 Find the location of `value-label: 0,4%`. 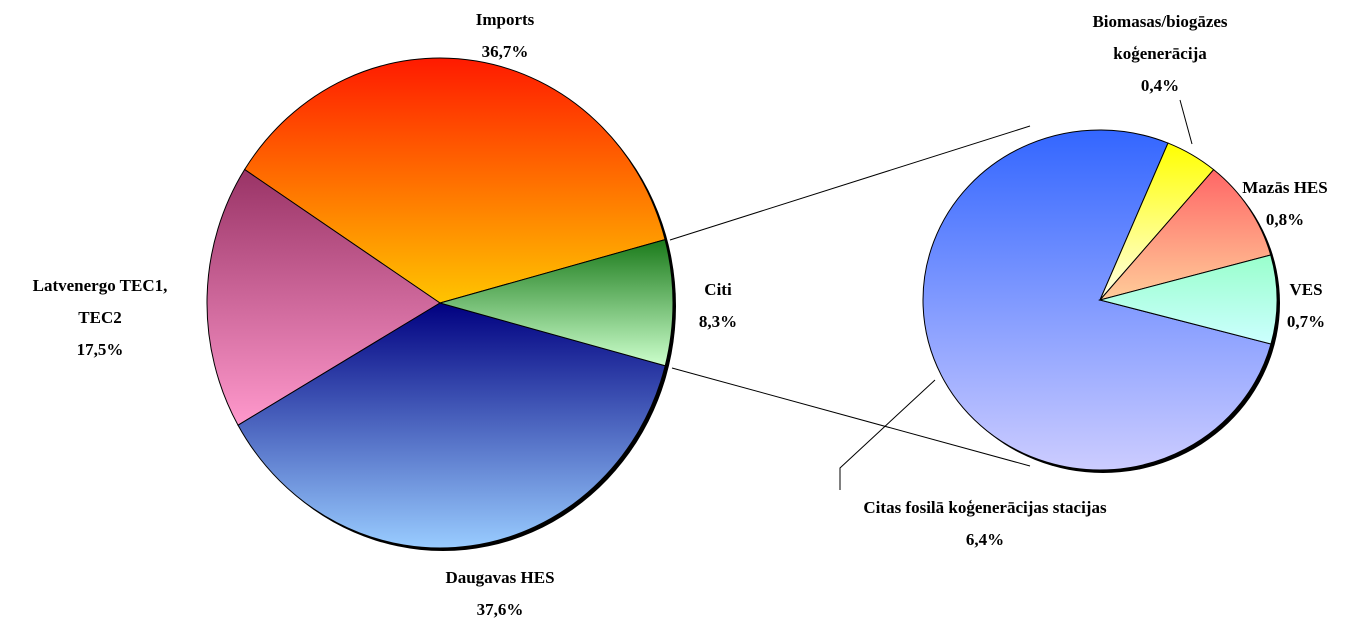

value-label: 0,4% is located at coordinates (1160, 85).